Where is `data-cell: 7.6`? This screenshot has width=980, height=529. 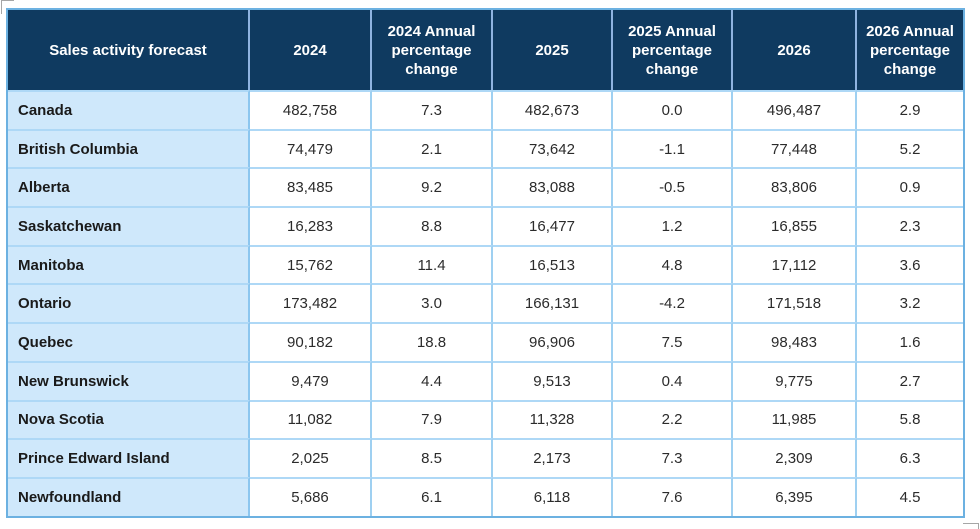
data-cell: 7.6 is located at coordinates (673, 496).